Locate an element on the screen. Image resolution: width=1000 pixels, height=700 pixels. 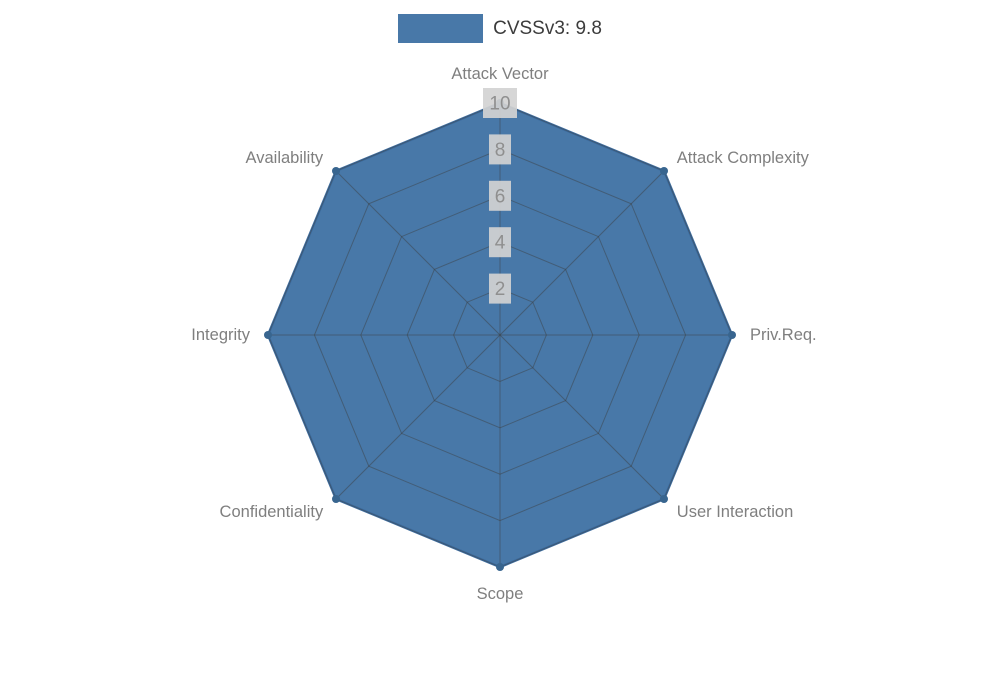
axis-label: Confidentiality is located at coordinates (272, 512).